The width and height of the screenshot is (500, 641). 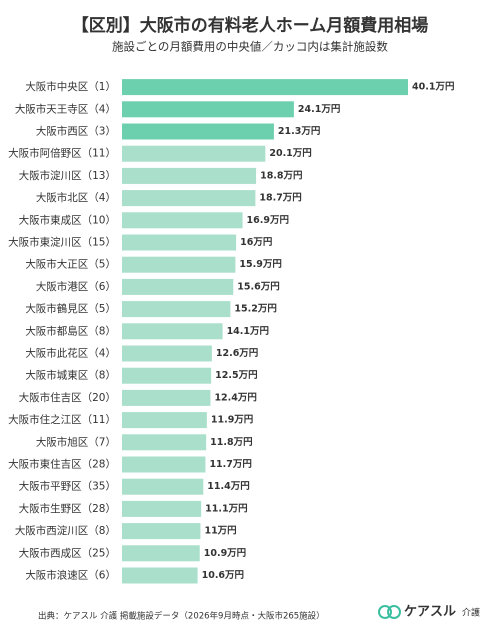 What do you see at coordinates (250, 25) in the screenshot?
I see `chart-title: 【区別】大阪市の有料老人ホーム月額費用相場` at bounding box center [250, 25].